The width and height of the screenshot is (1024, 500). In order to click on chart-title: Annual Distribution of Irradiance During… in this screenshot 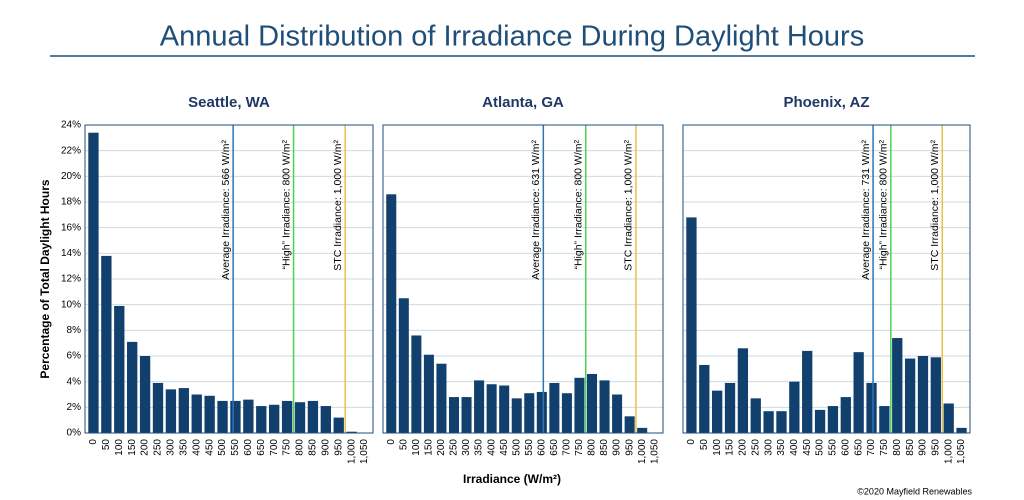, I will do `click(512, 37)`.